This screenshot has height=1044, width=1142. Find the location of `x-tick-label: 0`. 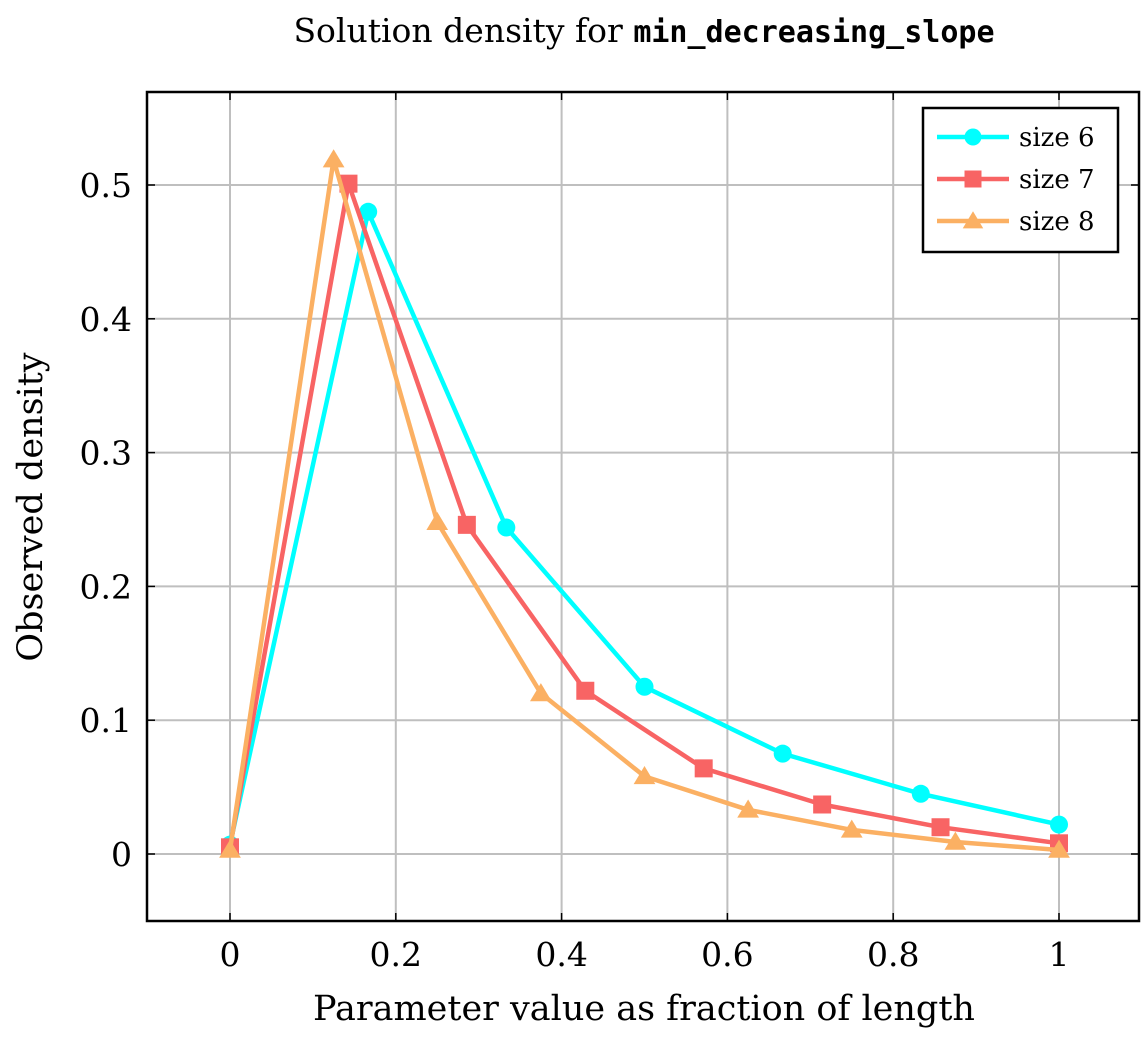

x-tick-label: 0 is located at coordinates (230, 954).